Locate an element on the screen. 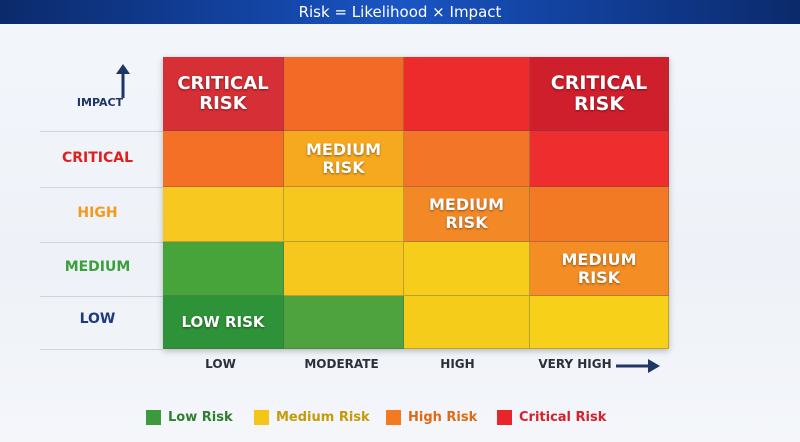  matrix-cell-r3-c1 is located at coordinates (344, 269).